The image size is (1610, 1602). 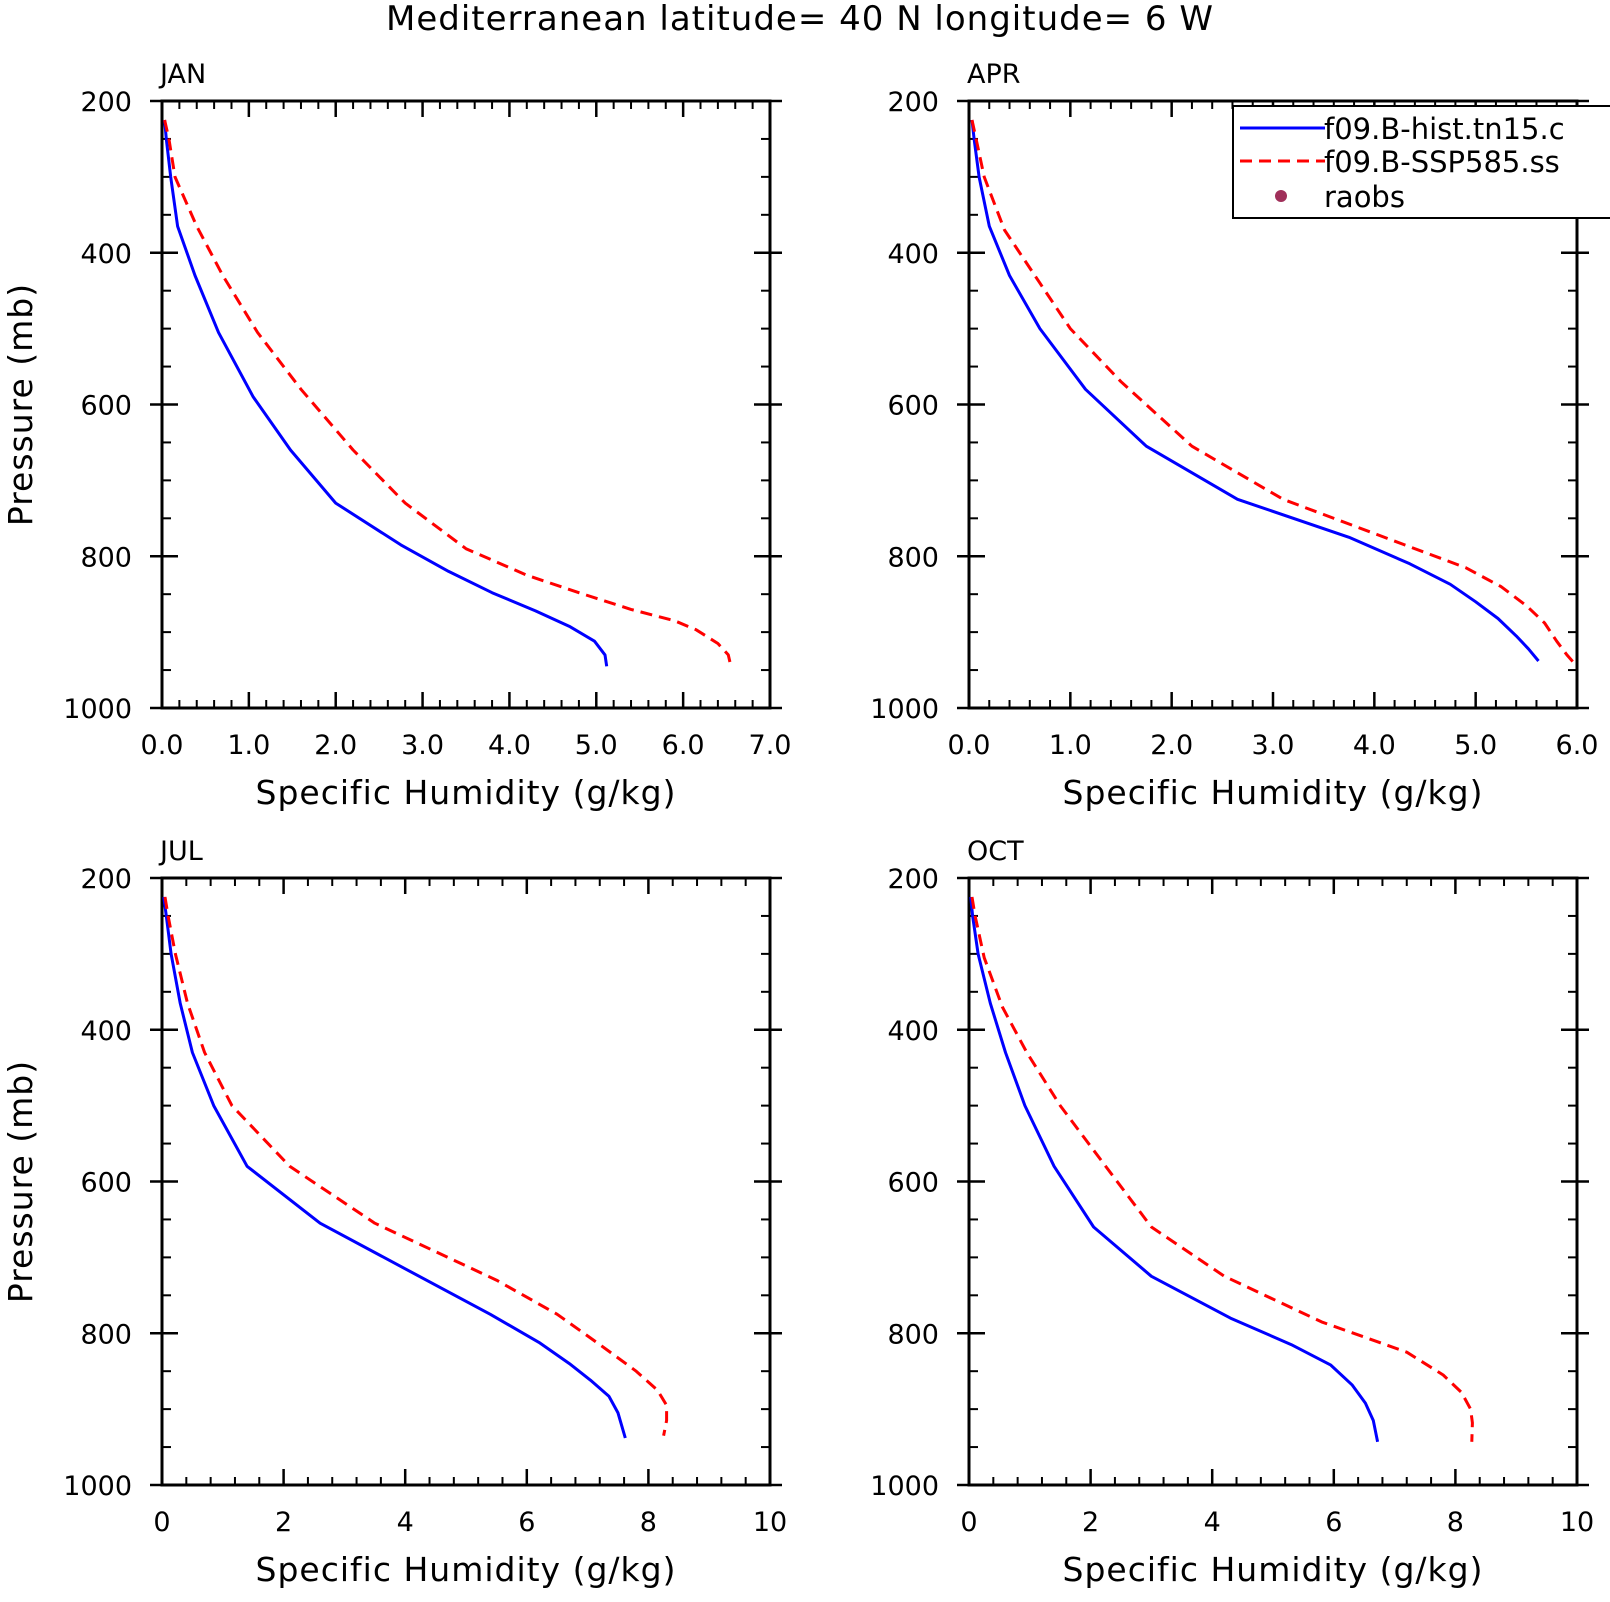 What do you see at coordinates (182, 74) in the screenshot?
I see `panel-label: JAN` at bounding box center [182, 74].